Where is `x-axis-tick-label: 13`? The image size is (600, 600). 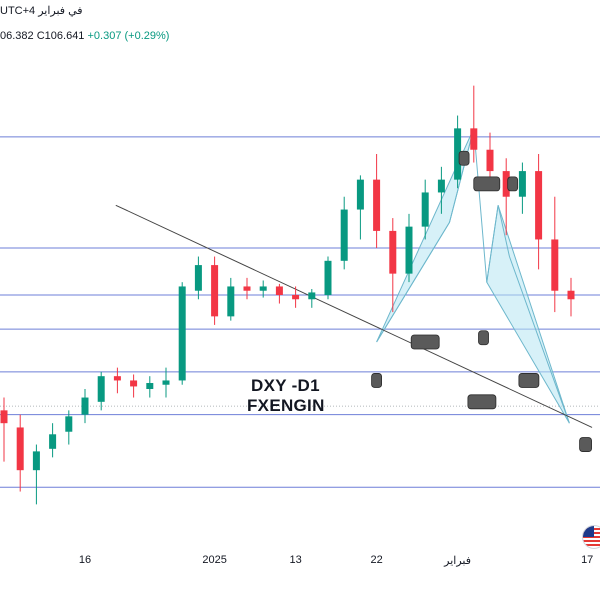
x-axis-tick-label: 13 is located at coordinates (295, 560).